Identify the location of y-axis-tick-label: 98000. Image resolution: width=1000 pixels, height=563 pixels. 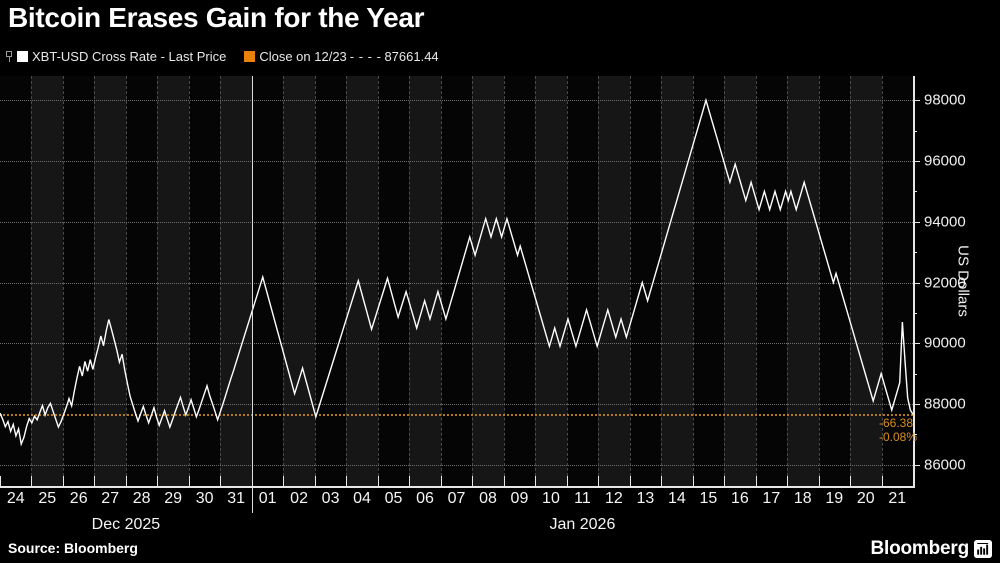
(945, 100).